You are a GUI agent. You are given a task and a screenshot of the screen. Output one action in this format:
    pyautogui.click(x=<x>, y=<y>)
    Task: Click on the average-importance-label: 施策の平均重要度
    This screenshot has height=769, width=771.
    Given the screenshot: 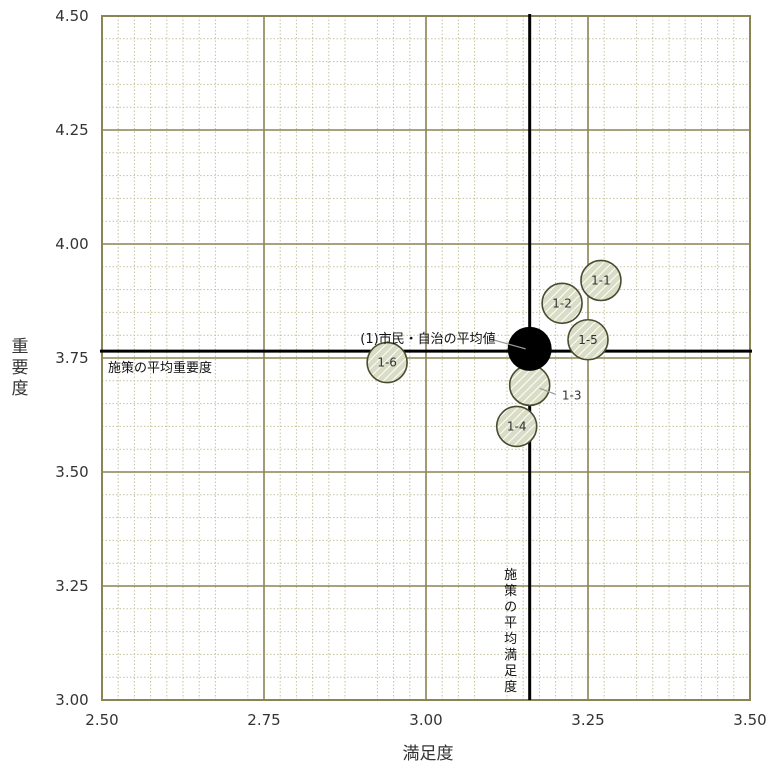 What is the action you would take?
    pyautogui.click(x=160, y=368)
    